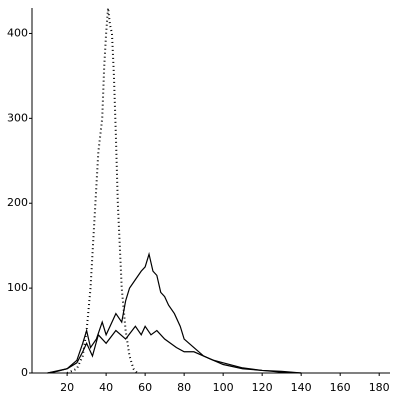  What do you see at coordinates (17, 202) in the screenshot?
I see `y-tick-label: 200` at bounding box center [17, 202].